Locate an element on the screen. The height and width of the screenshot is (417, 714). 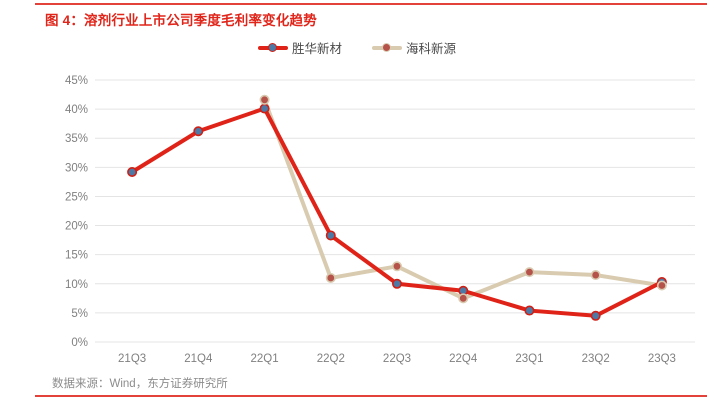
x-tick-label: 23Q3 is located at coordinates (662, 359).